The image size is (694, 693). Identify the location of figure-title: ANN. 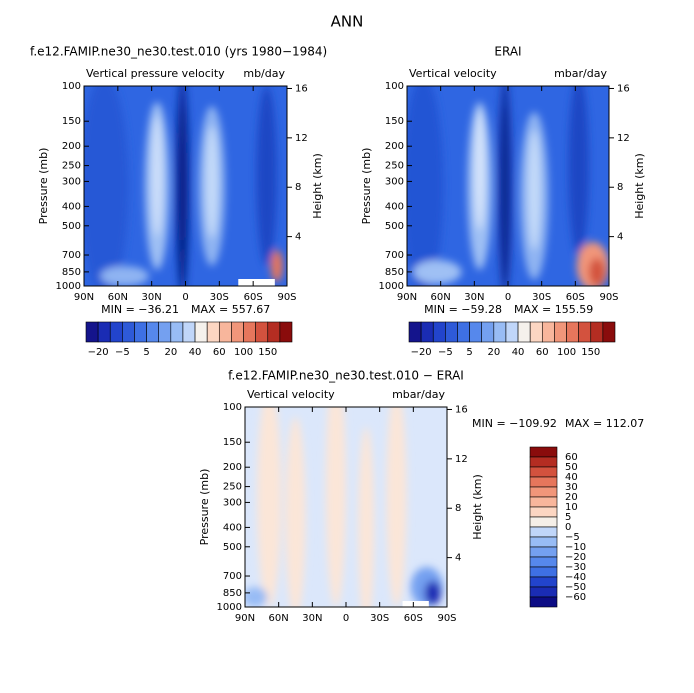
(347, 22).